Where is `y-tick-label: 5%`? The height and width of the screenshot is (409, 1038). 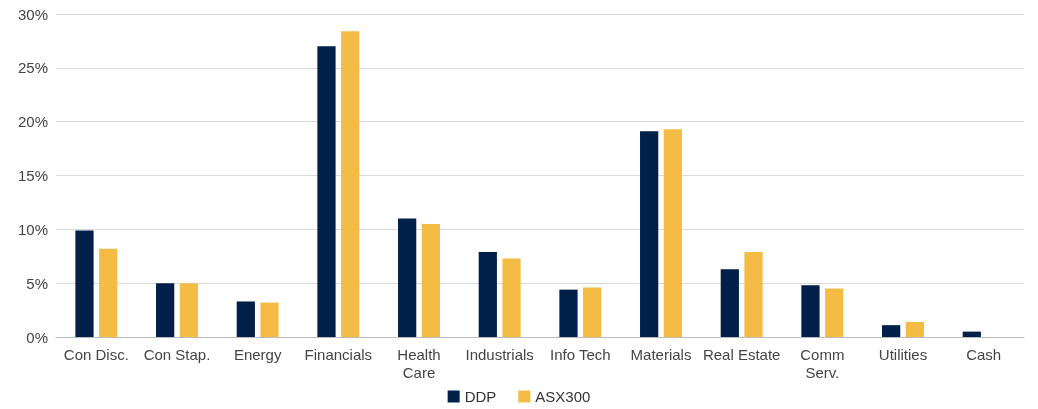 y-tick-label: 5% is located at coordinates (37, 283).